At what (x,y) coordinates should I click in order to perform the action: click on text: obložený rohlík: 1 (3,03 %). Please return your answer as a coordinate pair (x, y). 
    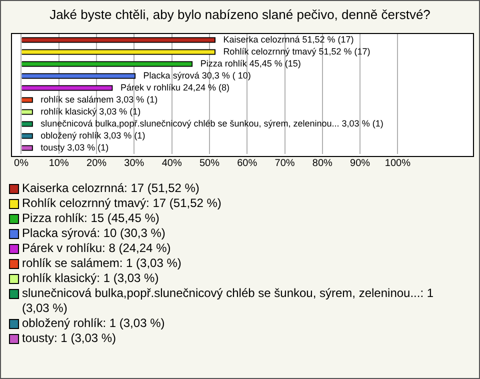
    Looking at the image, I should click on (93, 323).